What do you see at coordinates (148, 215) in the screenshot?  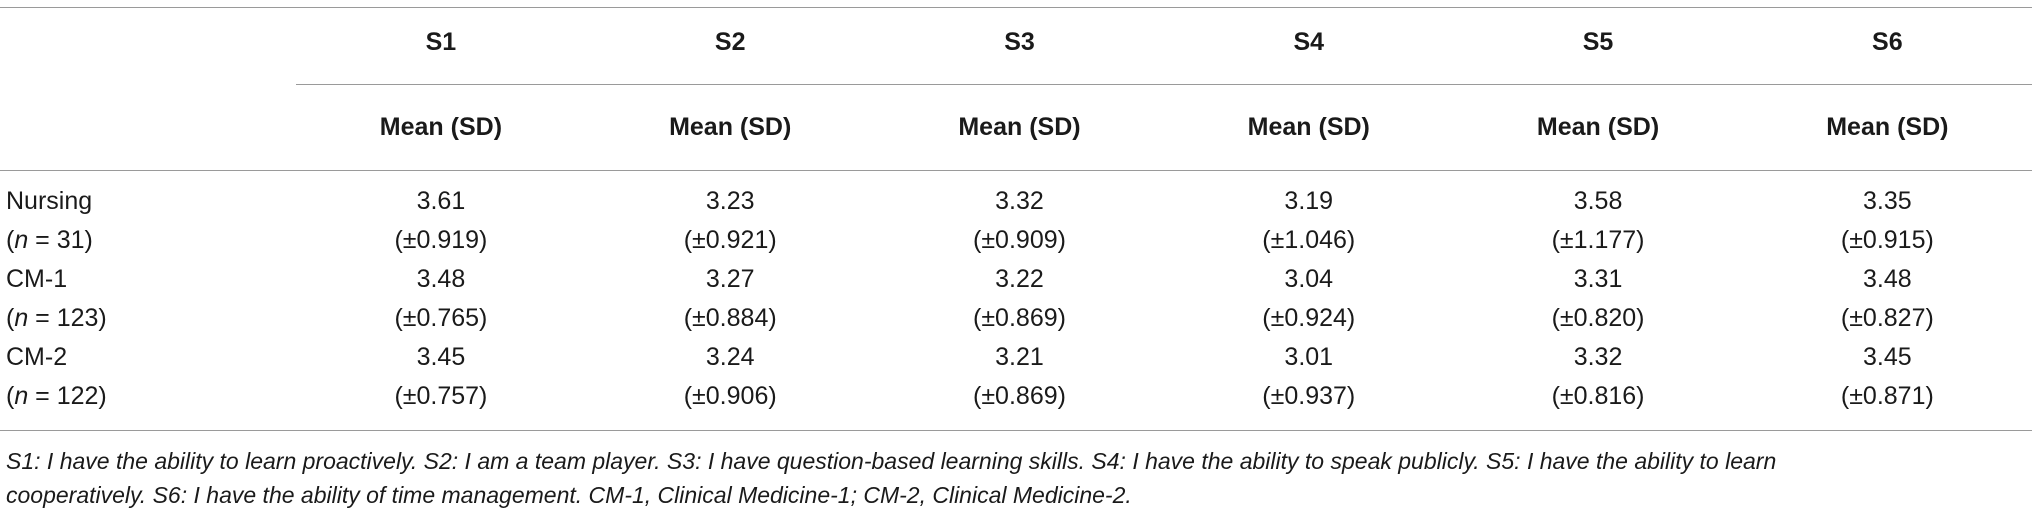 I see `row-label-cell: Nursing (n = 31)` at bounding box center [148, 215].